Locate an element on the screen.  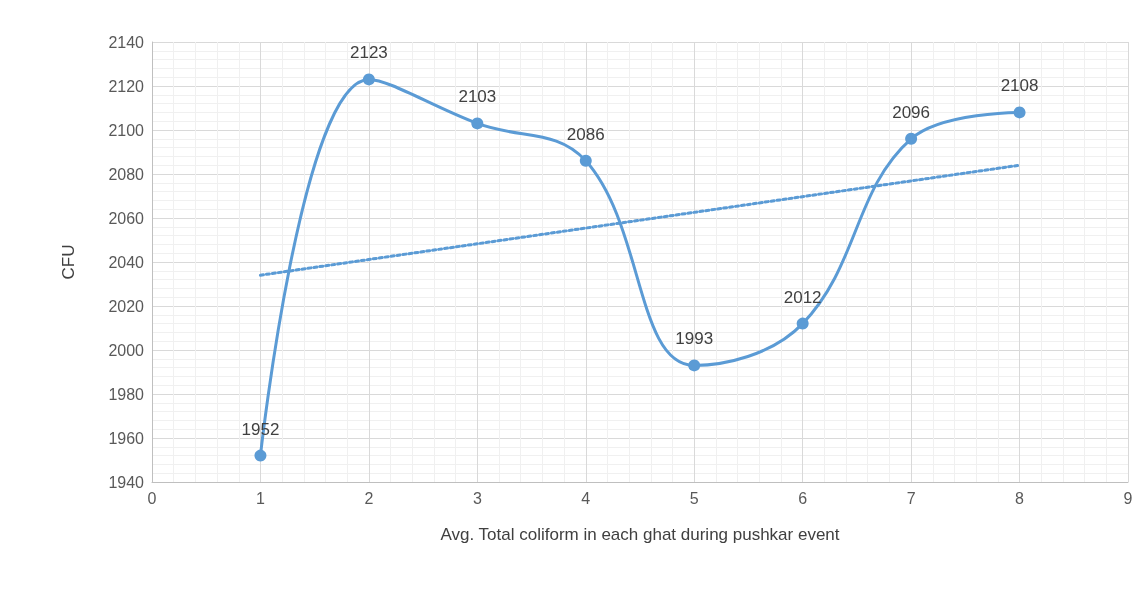
y-tick-label: 1960 is located at coordinates (126, 438).